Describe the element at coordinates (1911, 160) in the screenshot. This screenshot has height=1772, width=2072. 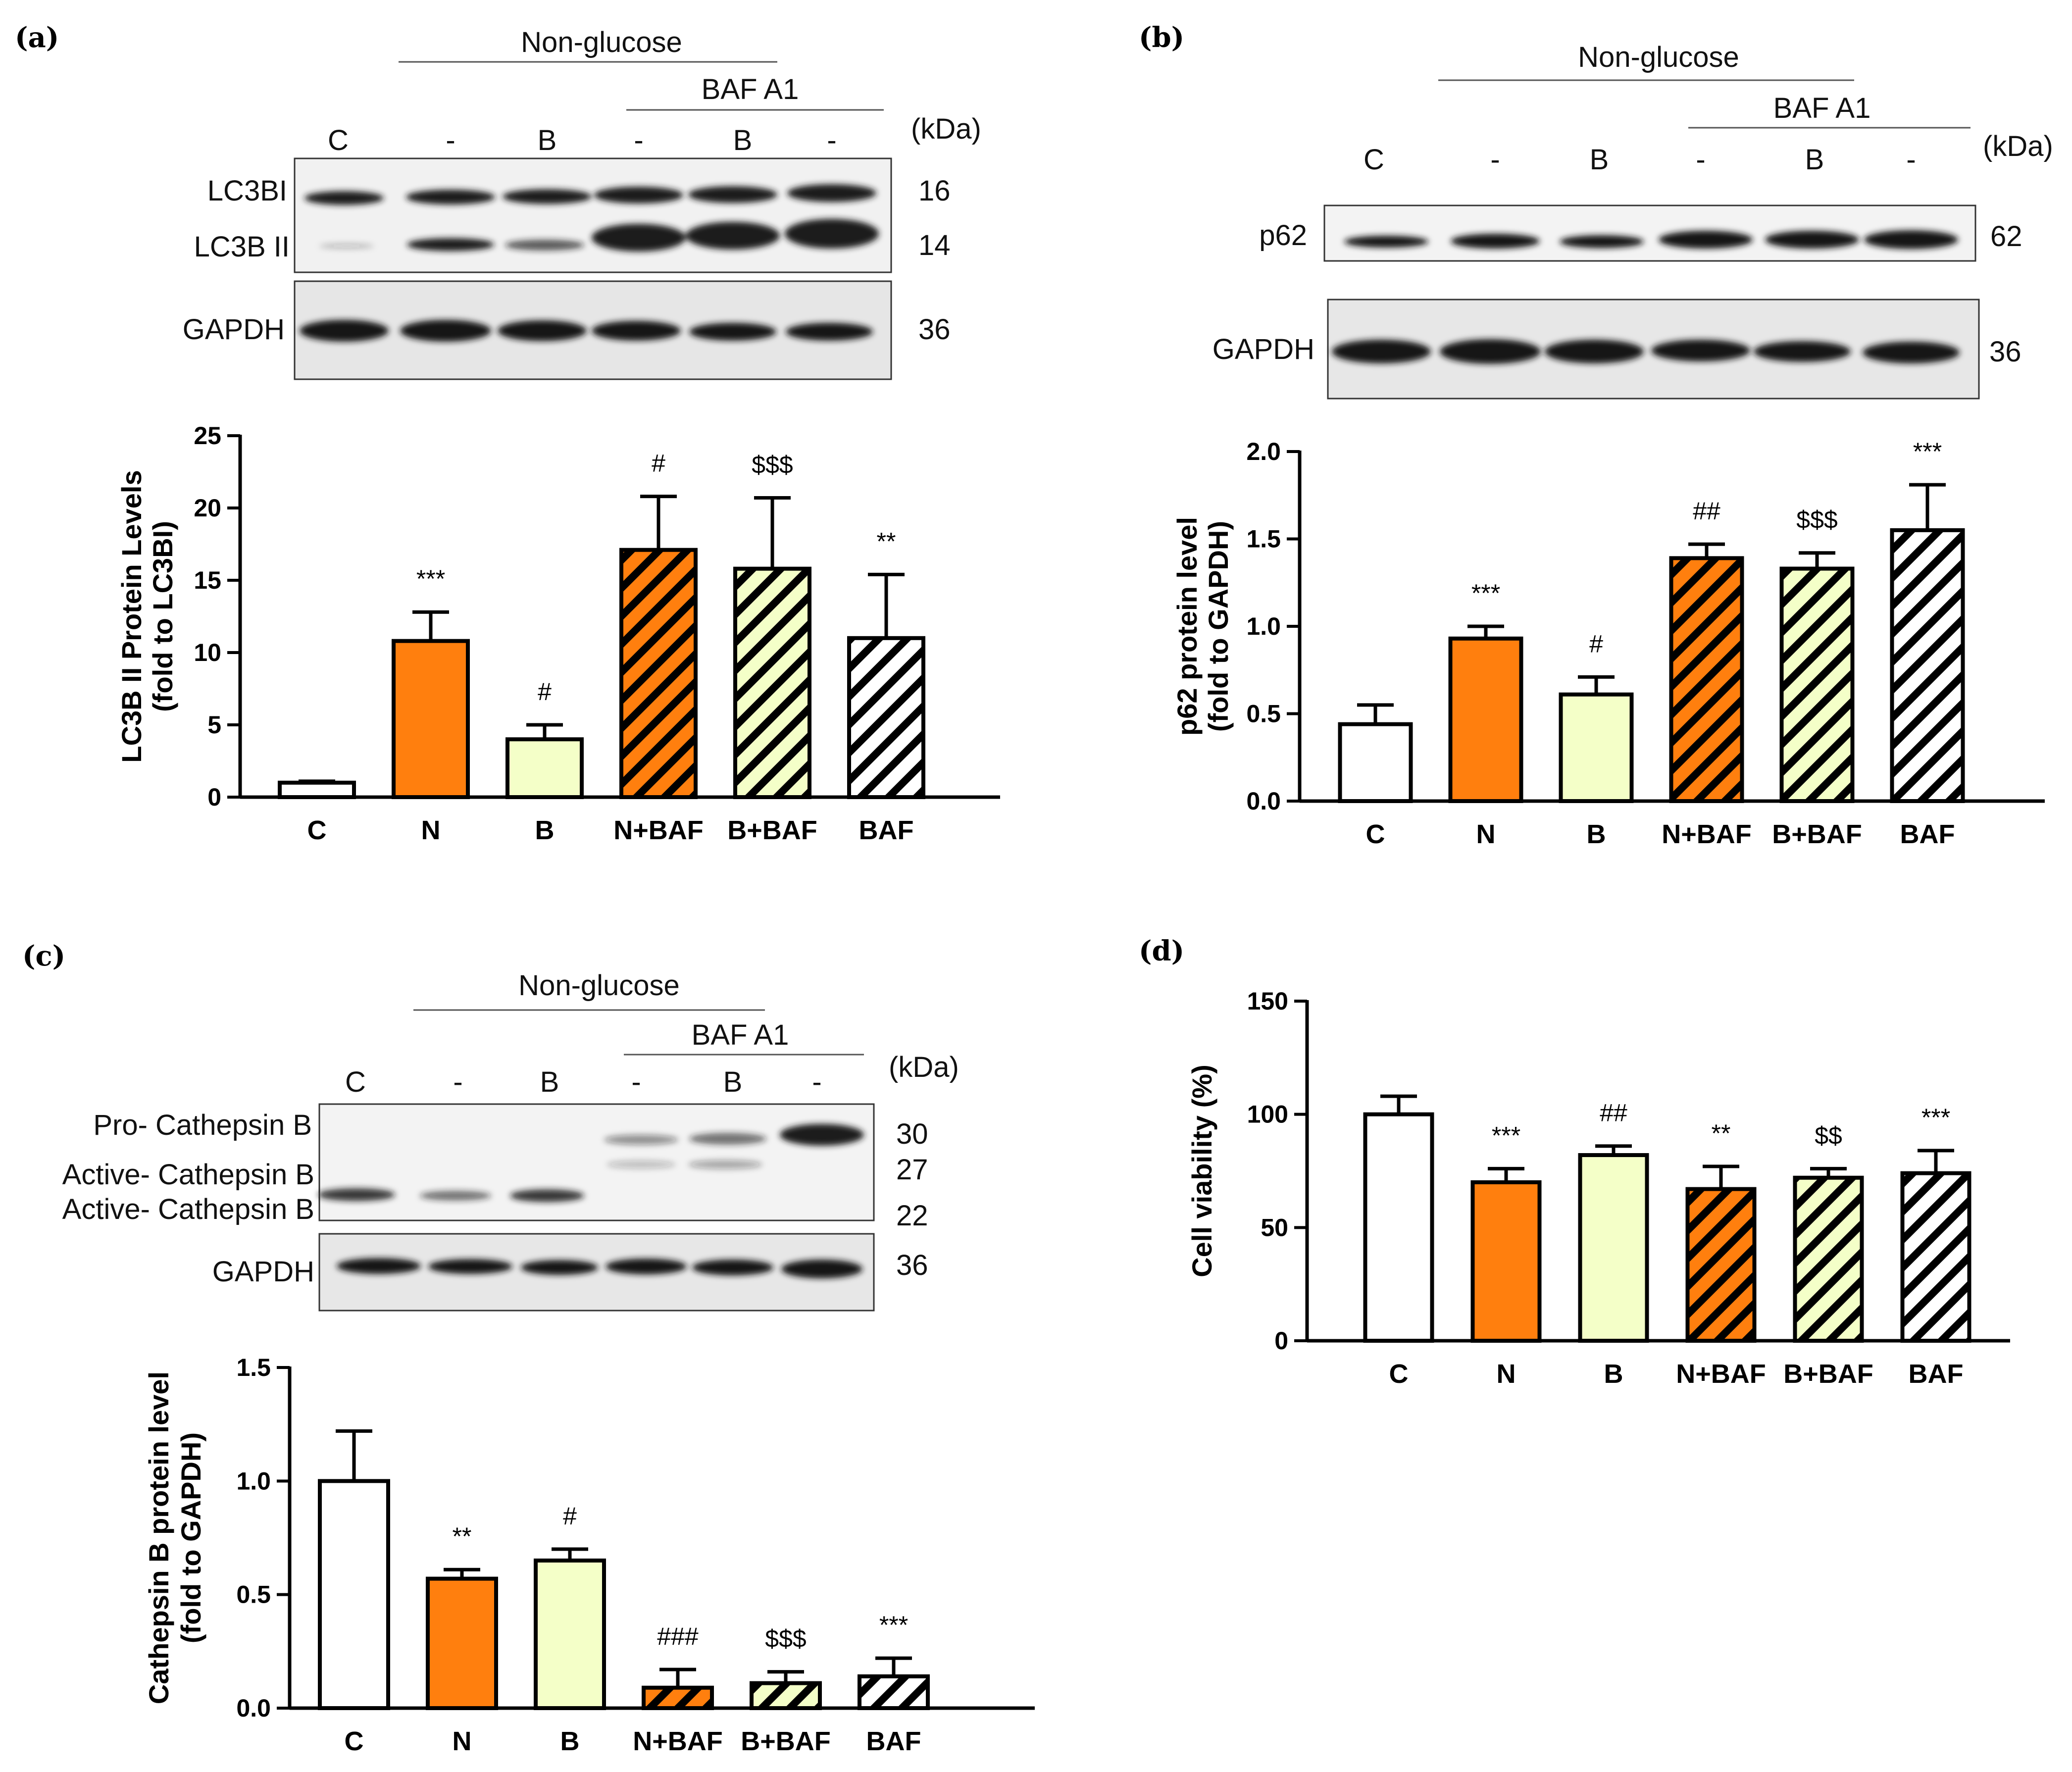
I see `blot-b-lane-6: -` at that location.